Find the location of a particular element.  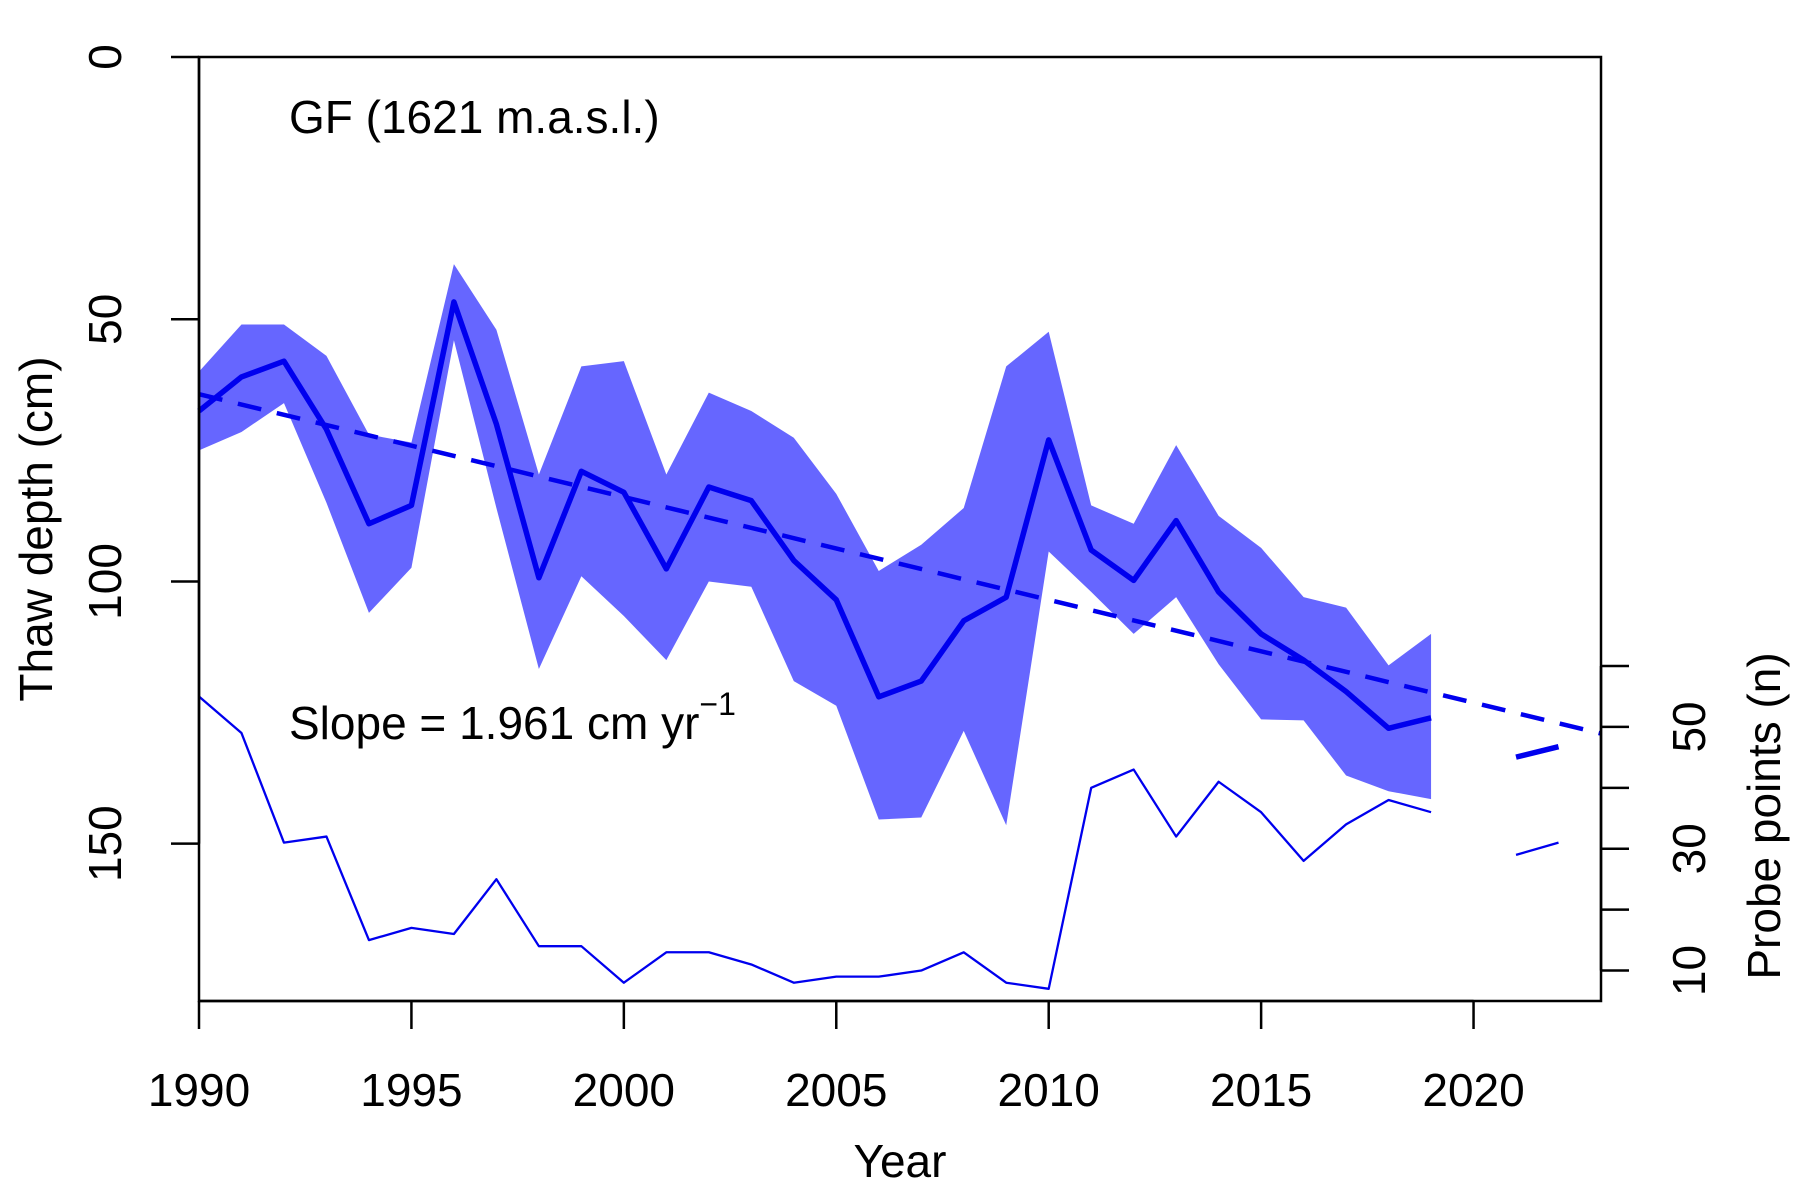

x-tick-label: 2015 is located at coordinates (1261, 1090).